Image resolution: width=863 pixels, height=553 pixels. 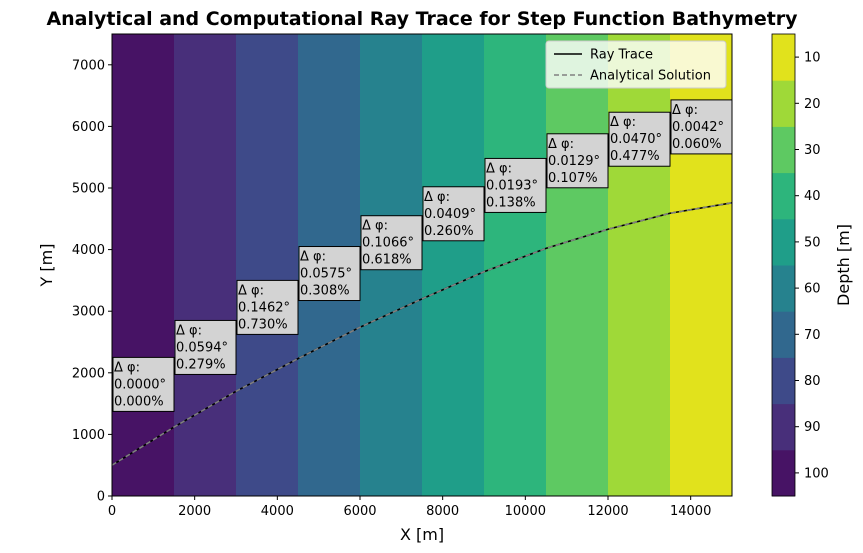 What do you see at coordinates (92, 281) in the screenshot?
I see `y-axis-ticks: 0 1000 2000 3000 4000 5000 6000 7000` at bounding box center [92, 281].